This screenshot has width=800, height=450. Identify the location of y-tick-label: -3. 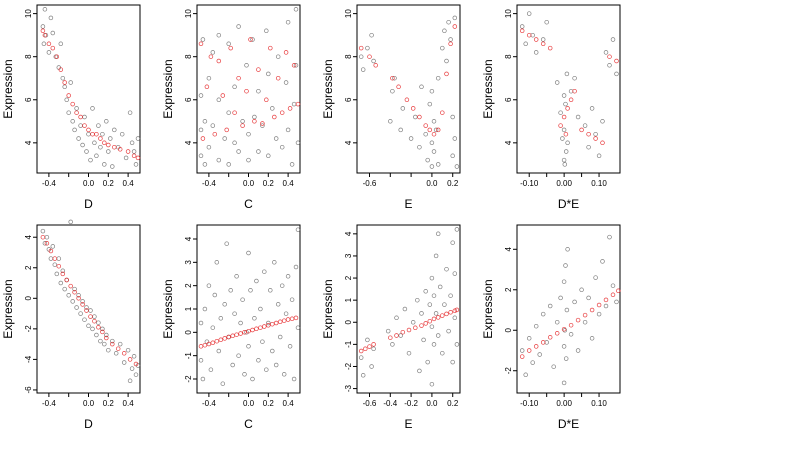
(348, 388).